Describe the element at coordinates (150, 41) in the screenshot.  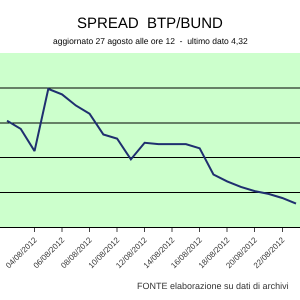
I see `chart-subtitle: aggiornato 27 agosto alle ore 12 - ultimo dato 4,32` at that location.